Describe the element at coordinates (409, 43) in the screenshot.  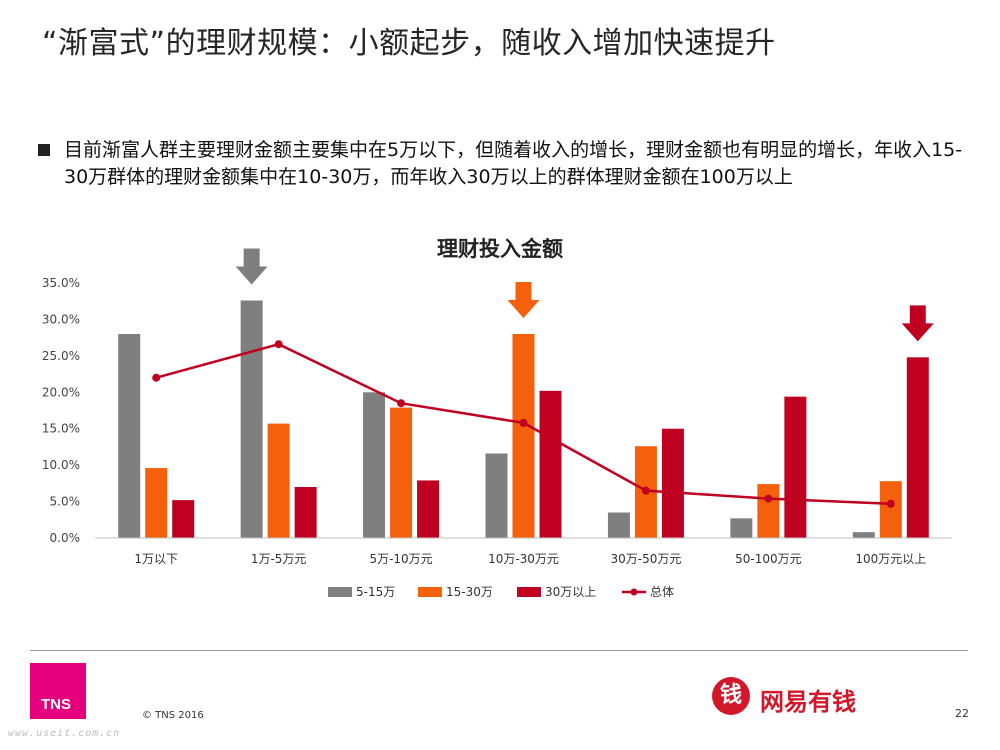
I see `slide-title: “渐富式”的理财规模：小额起步，随收入增加快速提升` at that location.